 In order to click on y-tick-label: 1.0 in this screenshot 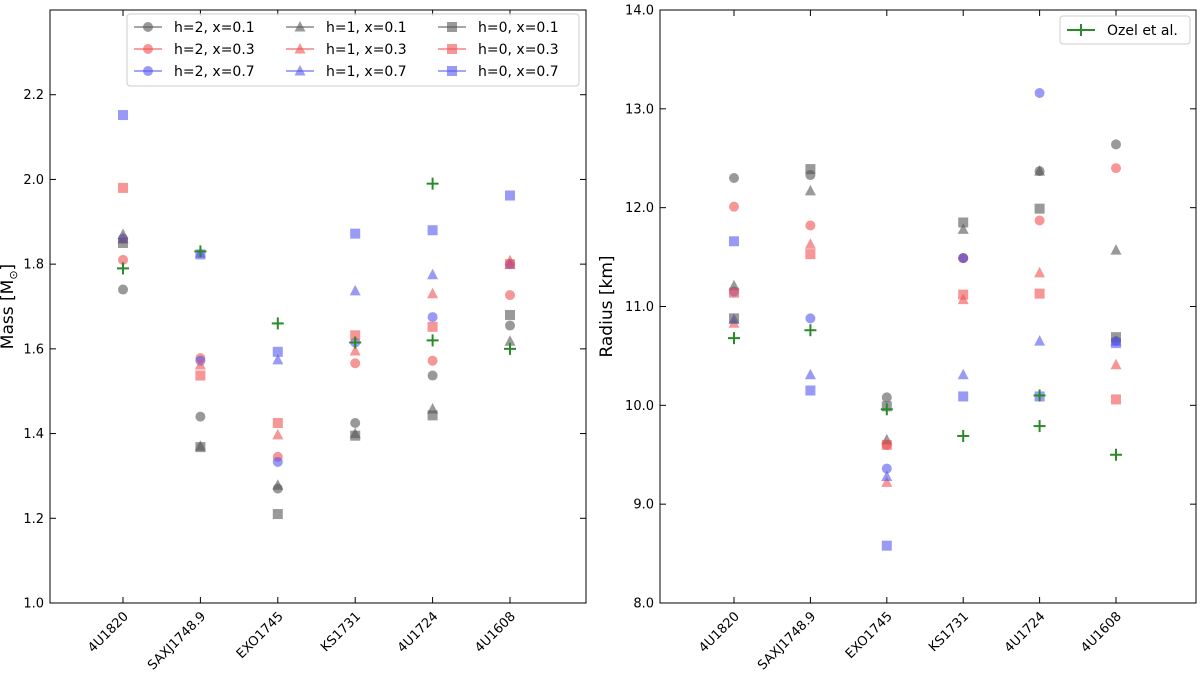, I will do `click(33, 604)`.